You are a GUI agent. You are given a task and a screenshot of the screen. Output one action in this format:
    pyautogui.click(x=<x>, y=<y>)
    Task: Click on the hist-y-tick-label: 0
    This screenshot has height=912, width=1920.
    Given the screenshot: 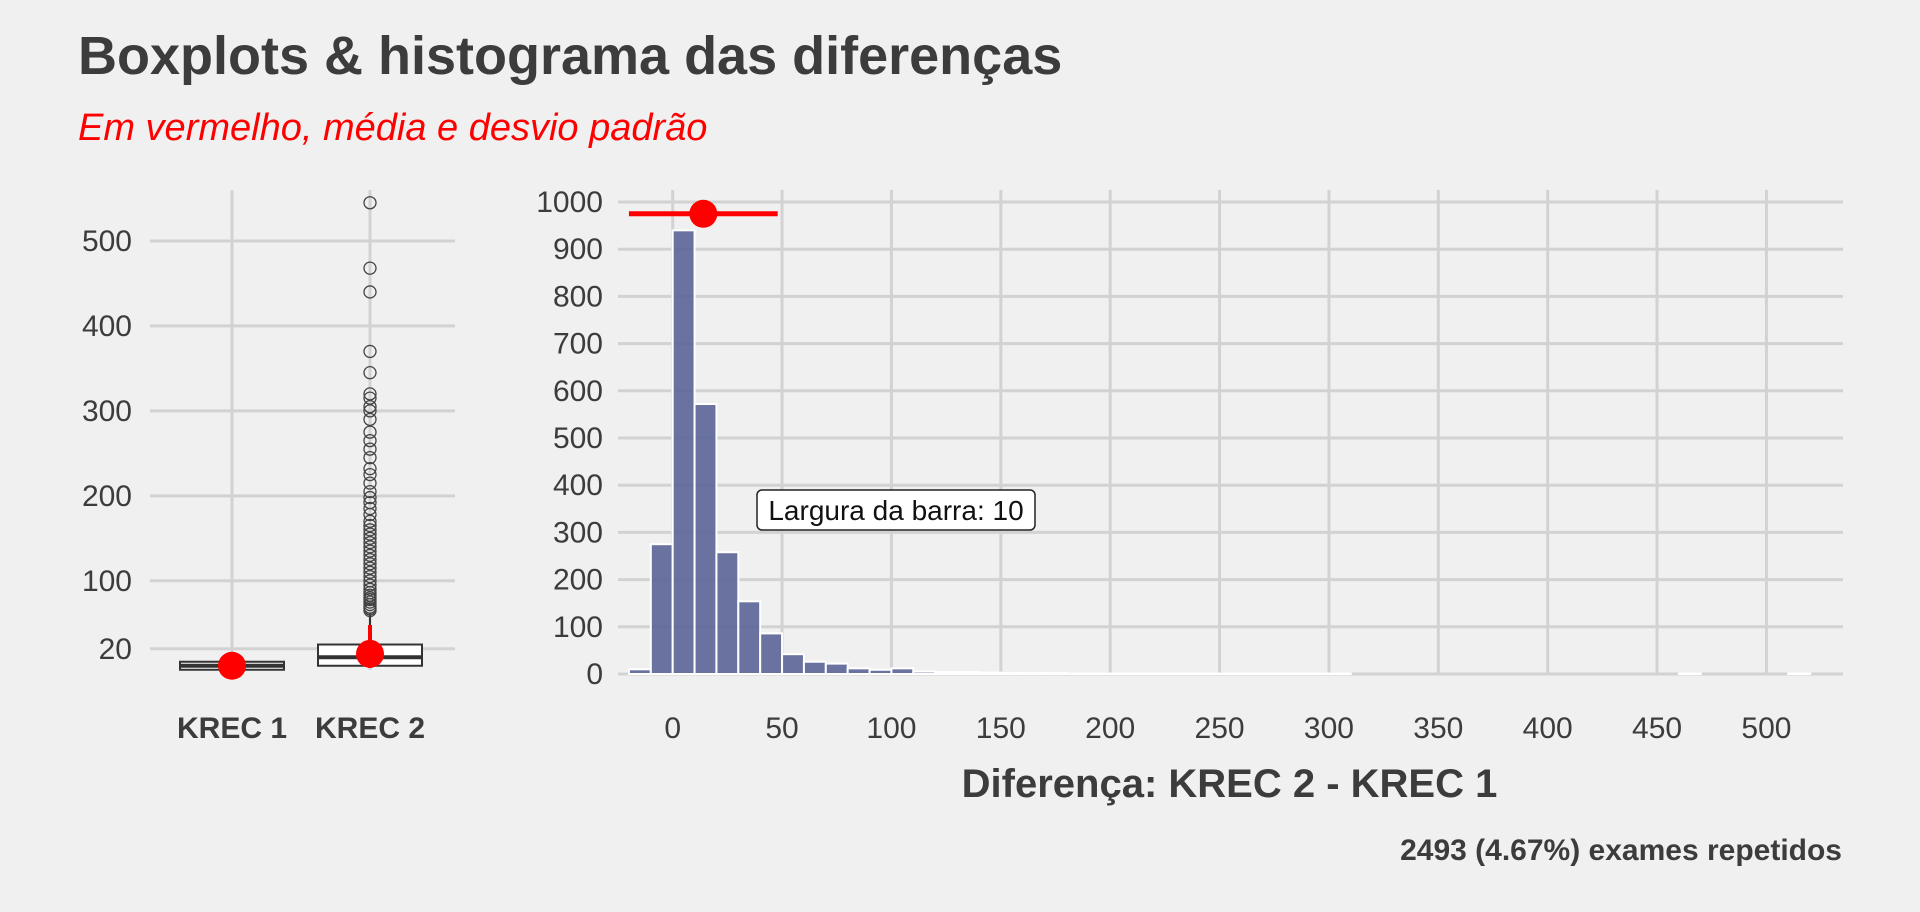 What is the action you would take?
    pyautogui.click(x=594, y=674)
    